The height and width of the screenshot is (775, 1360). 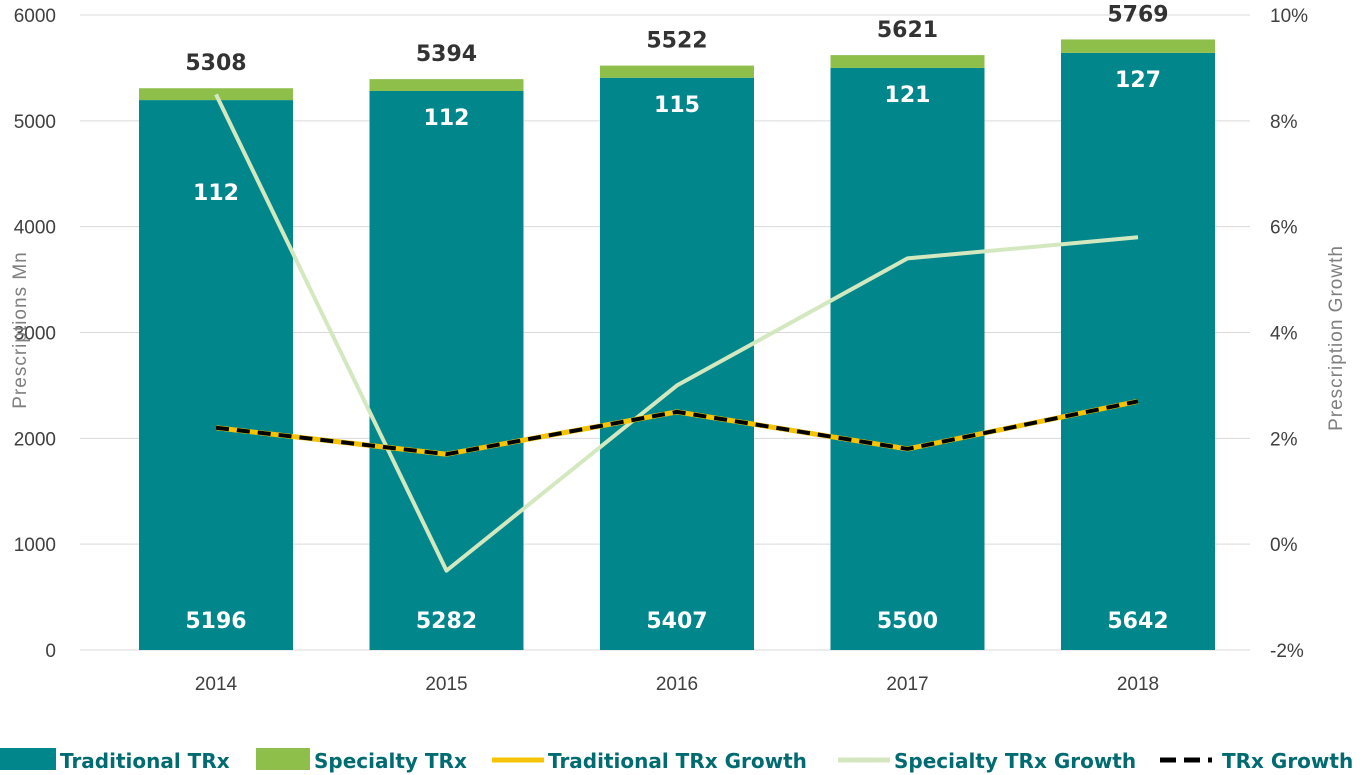 What do you see at coordinates (677, 428) in the screenshot?
I see `trx-growth-line` at bounding box center [677, 428].